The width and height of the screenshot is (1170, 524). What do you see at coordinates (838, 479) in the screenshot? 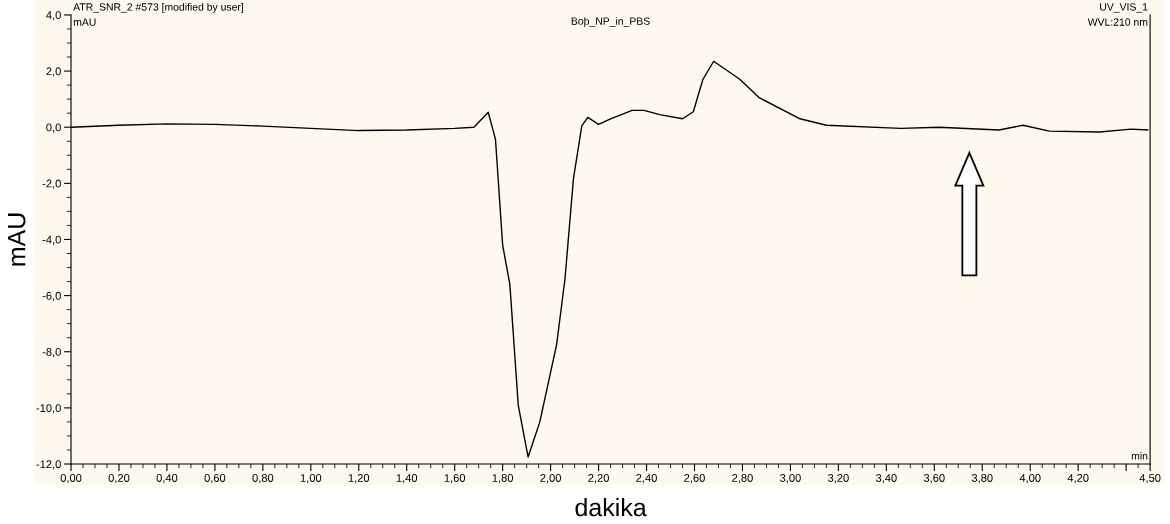
I see `x-tick-label: 3,20` at bounding box center [838, 479].